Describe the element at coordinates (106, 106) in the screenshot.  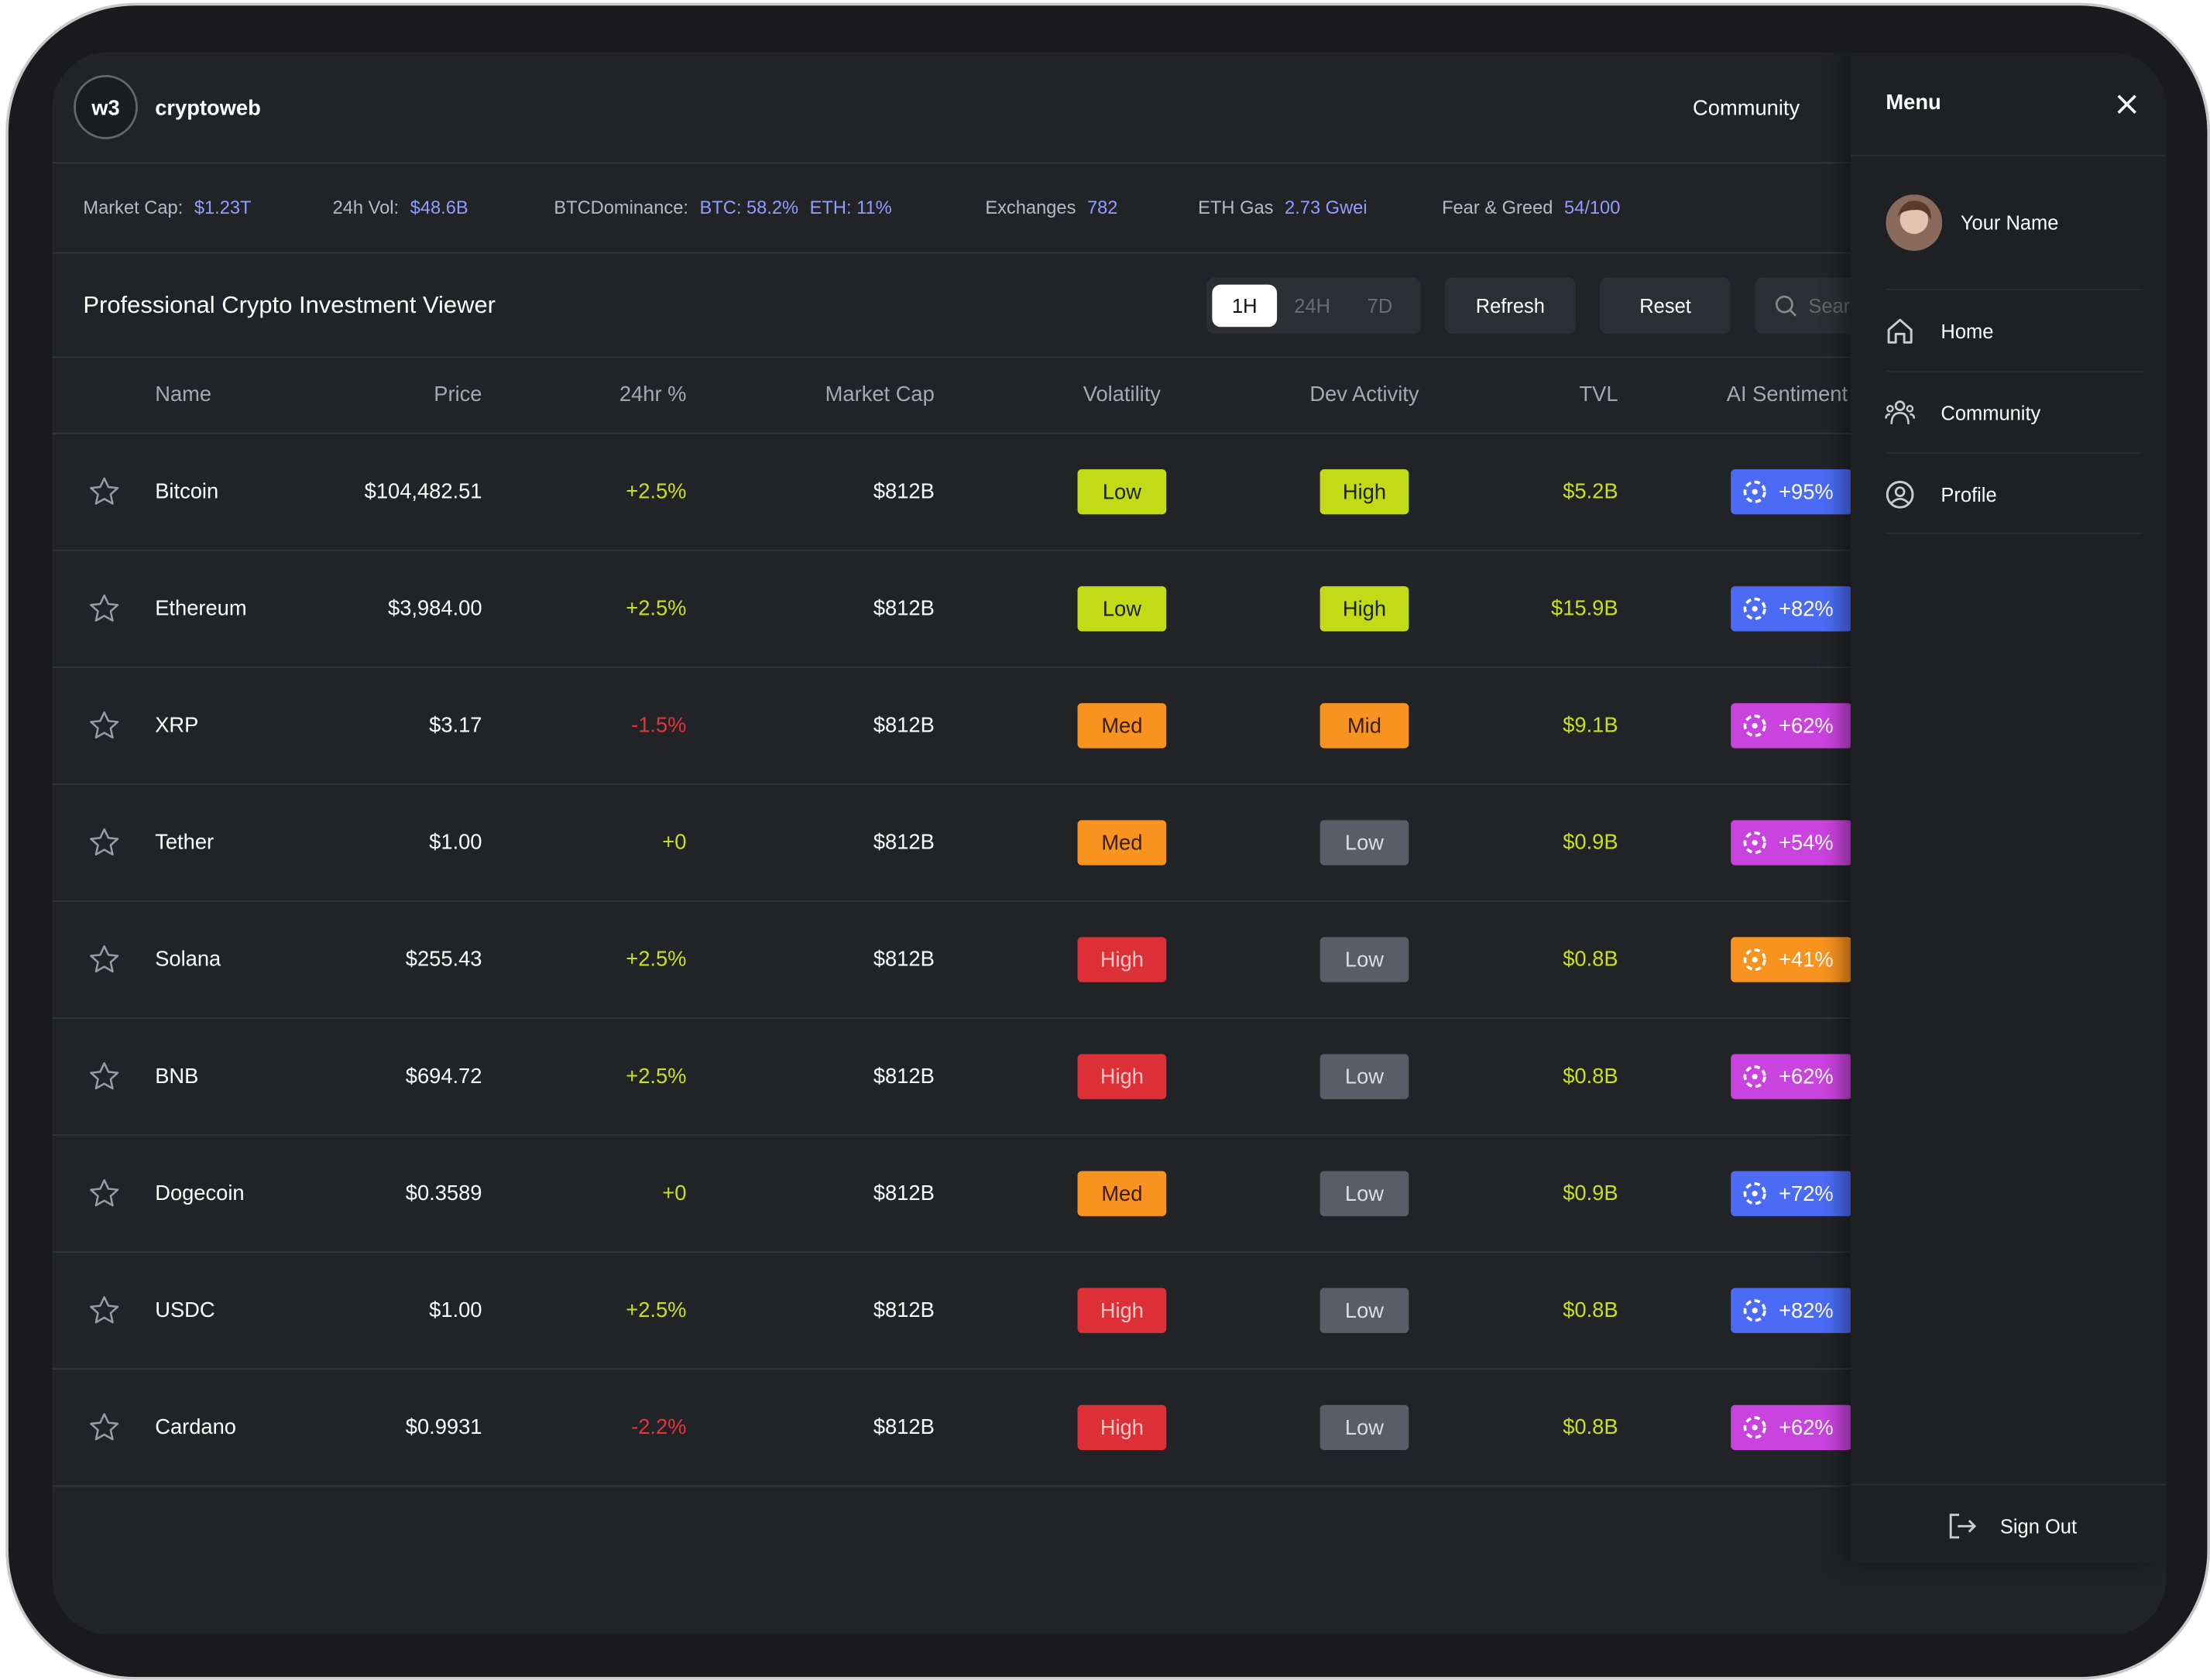
I see `logo-ring` at that location.